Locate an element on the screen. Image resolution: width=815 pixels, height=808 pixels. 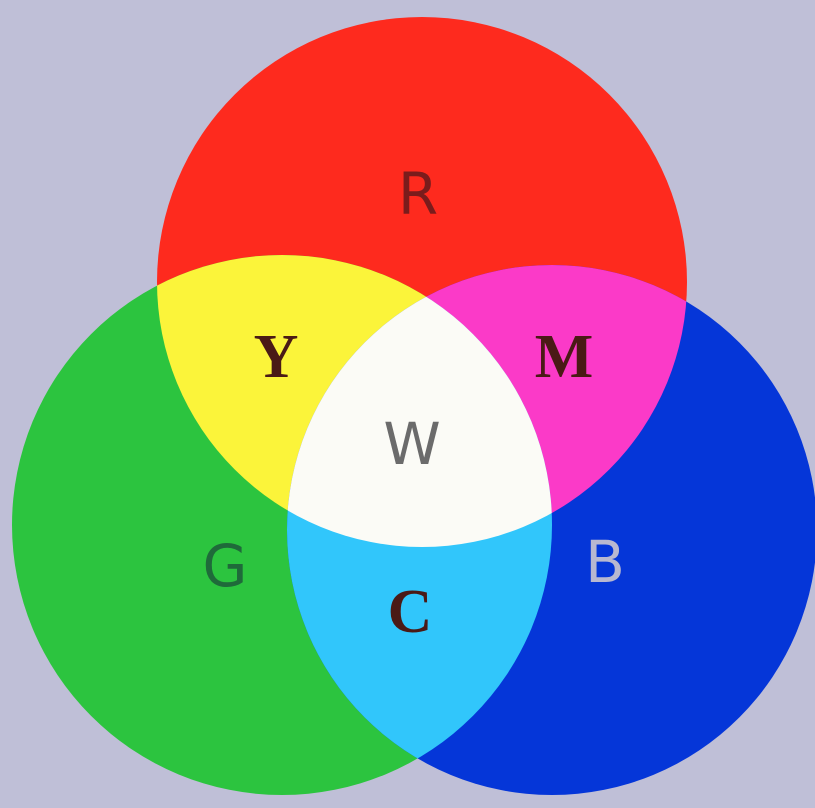
label-c: C is located at coordinates (410, 612).